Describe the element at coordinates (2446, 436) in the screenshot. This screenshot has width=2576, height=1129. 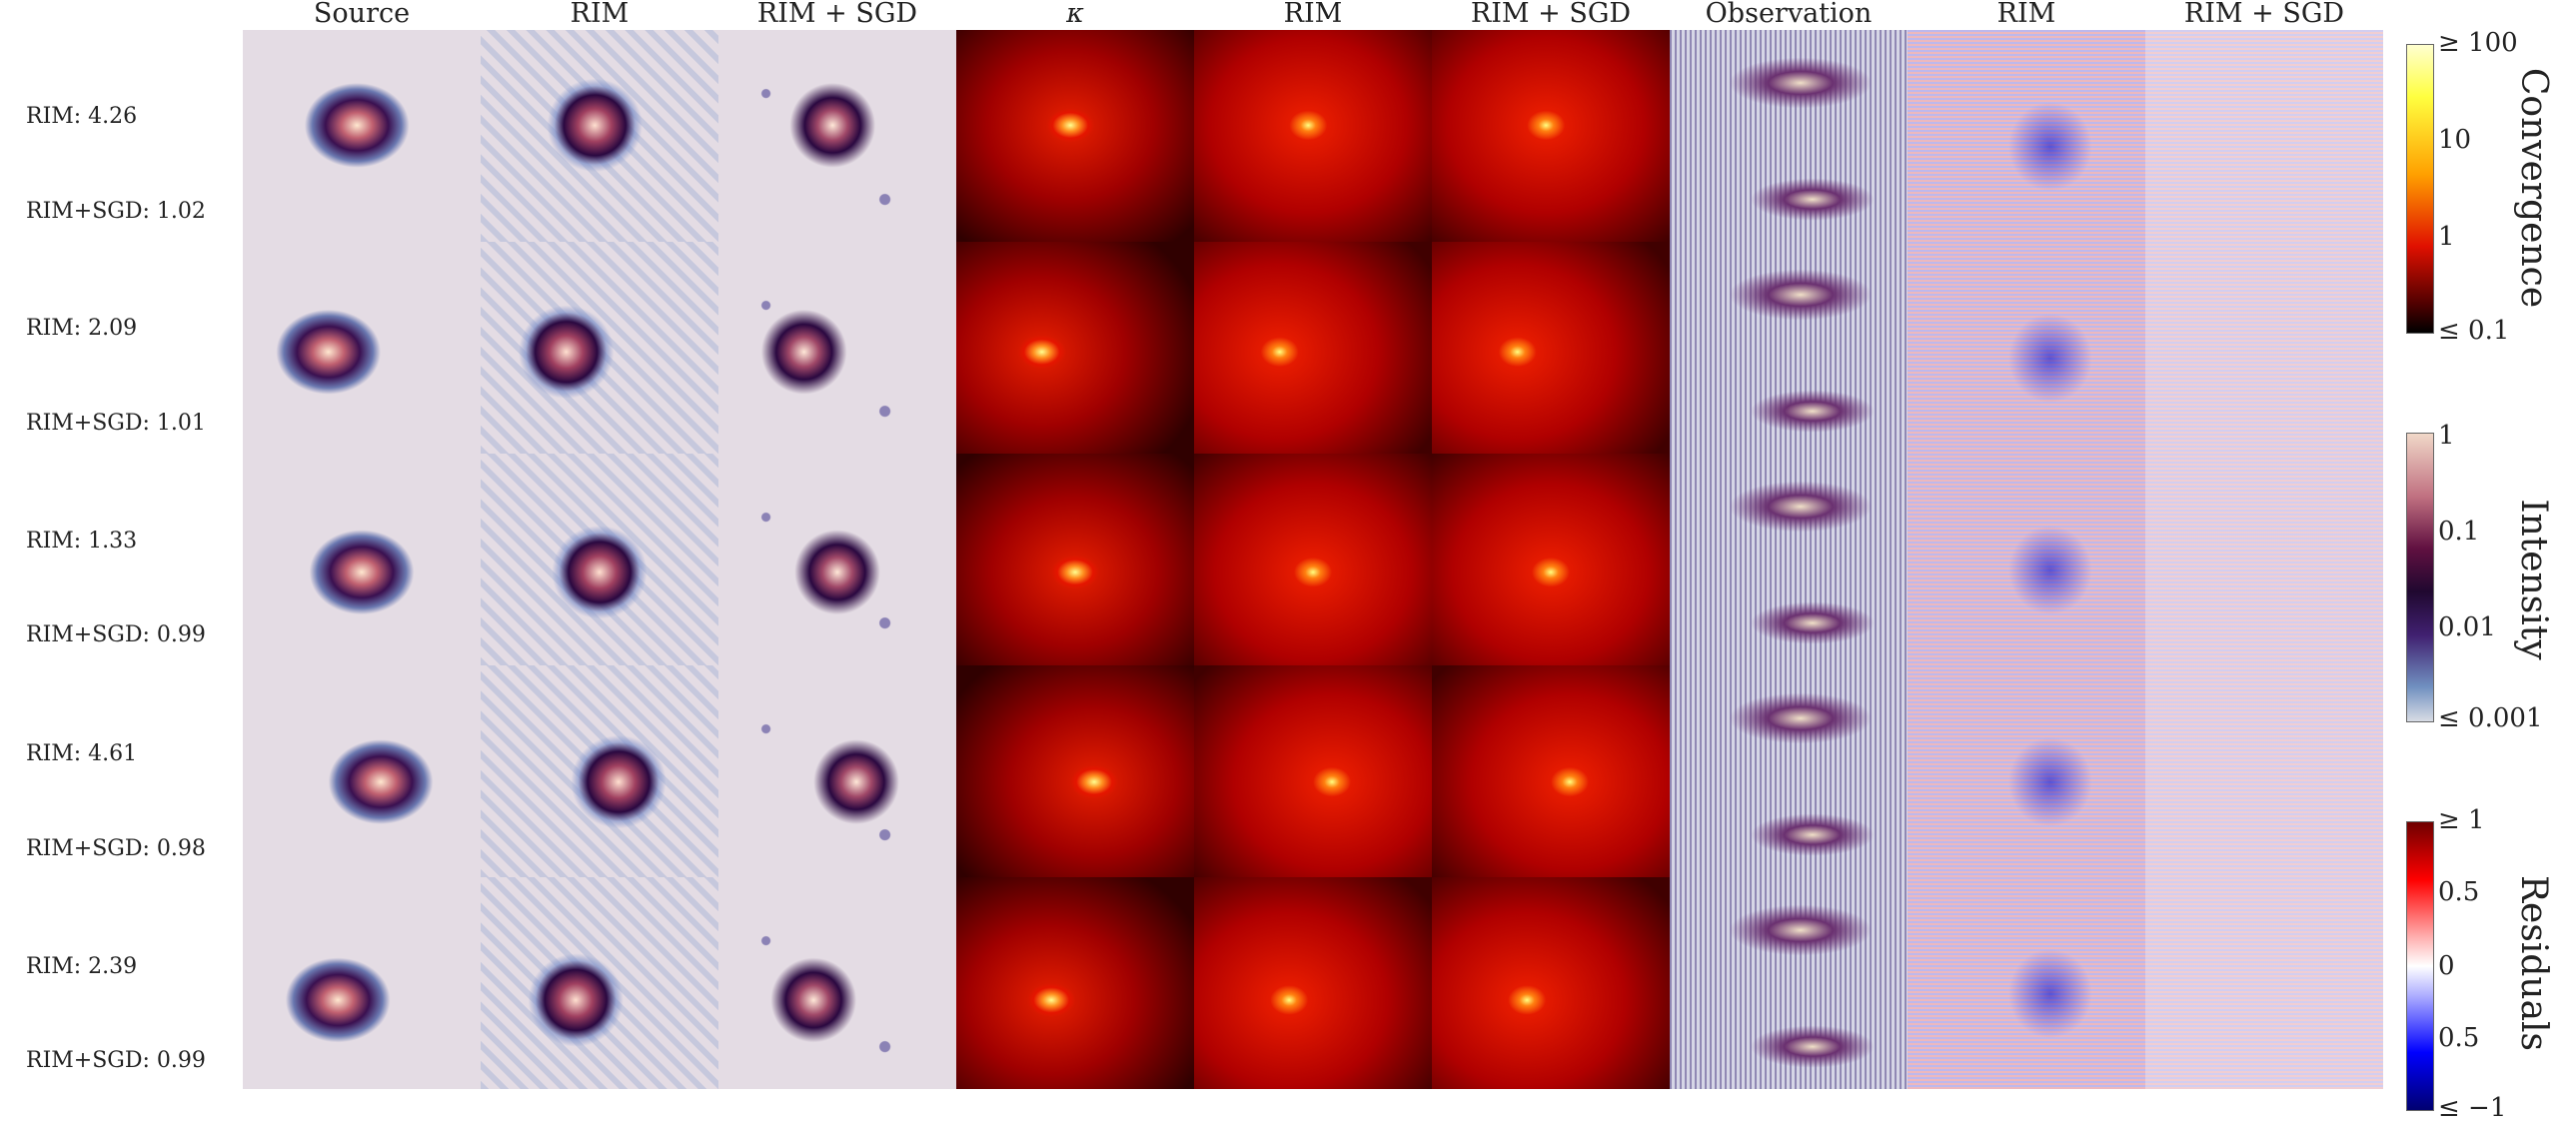
I see `intensity-tick-1: 1` at that location.